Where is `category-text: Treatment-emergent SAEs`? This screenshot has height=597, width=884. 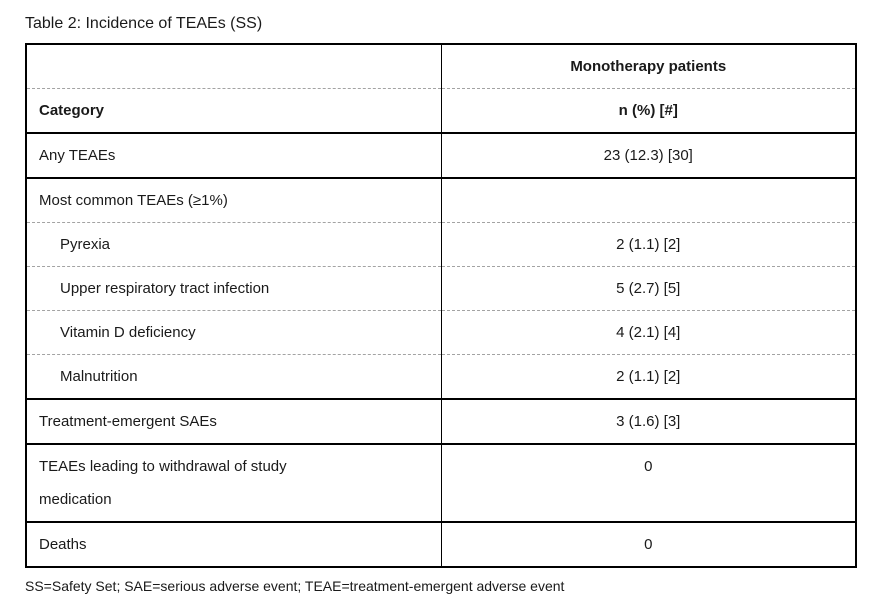
category-text: Treatment-emergent SAEs is located at coordinates (128, 421).